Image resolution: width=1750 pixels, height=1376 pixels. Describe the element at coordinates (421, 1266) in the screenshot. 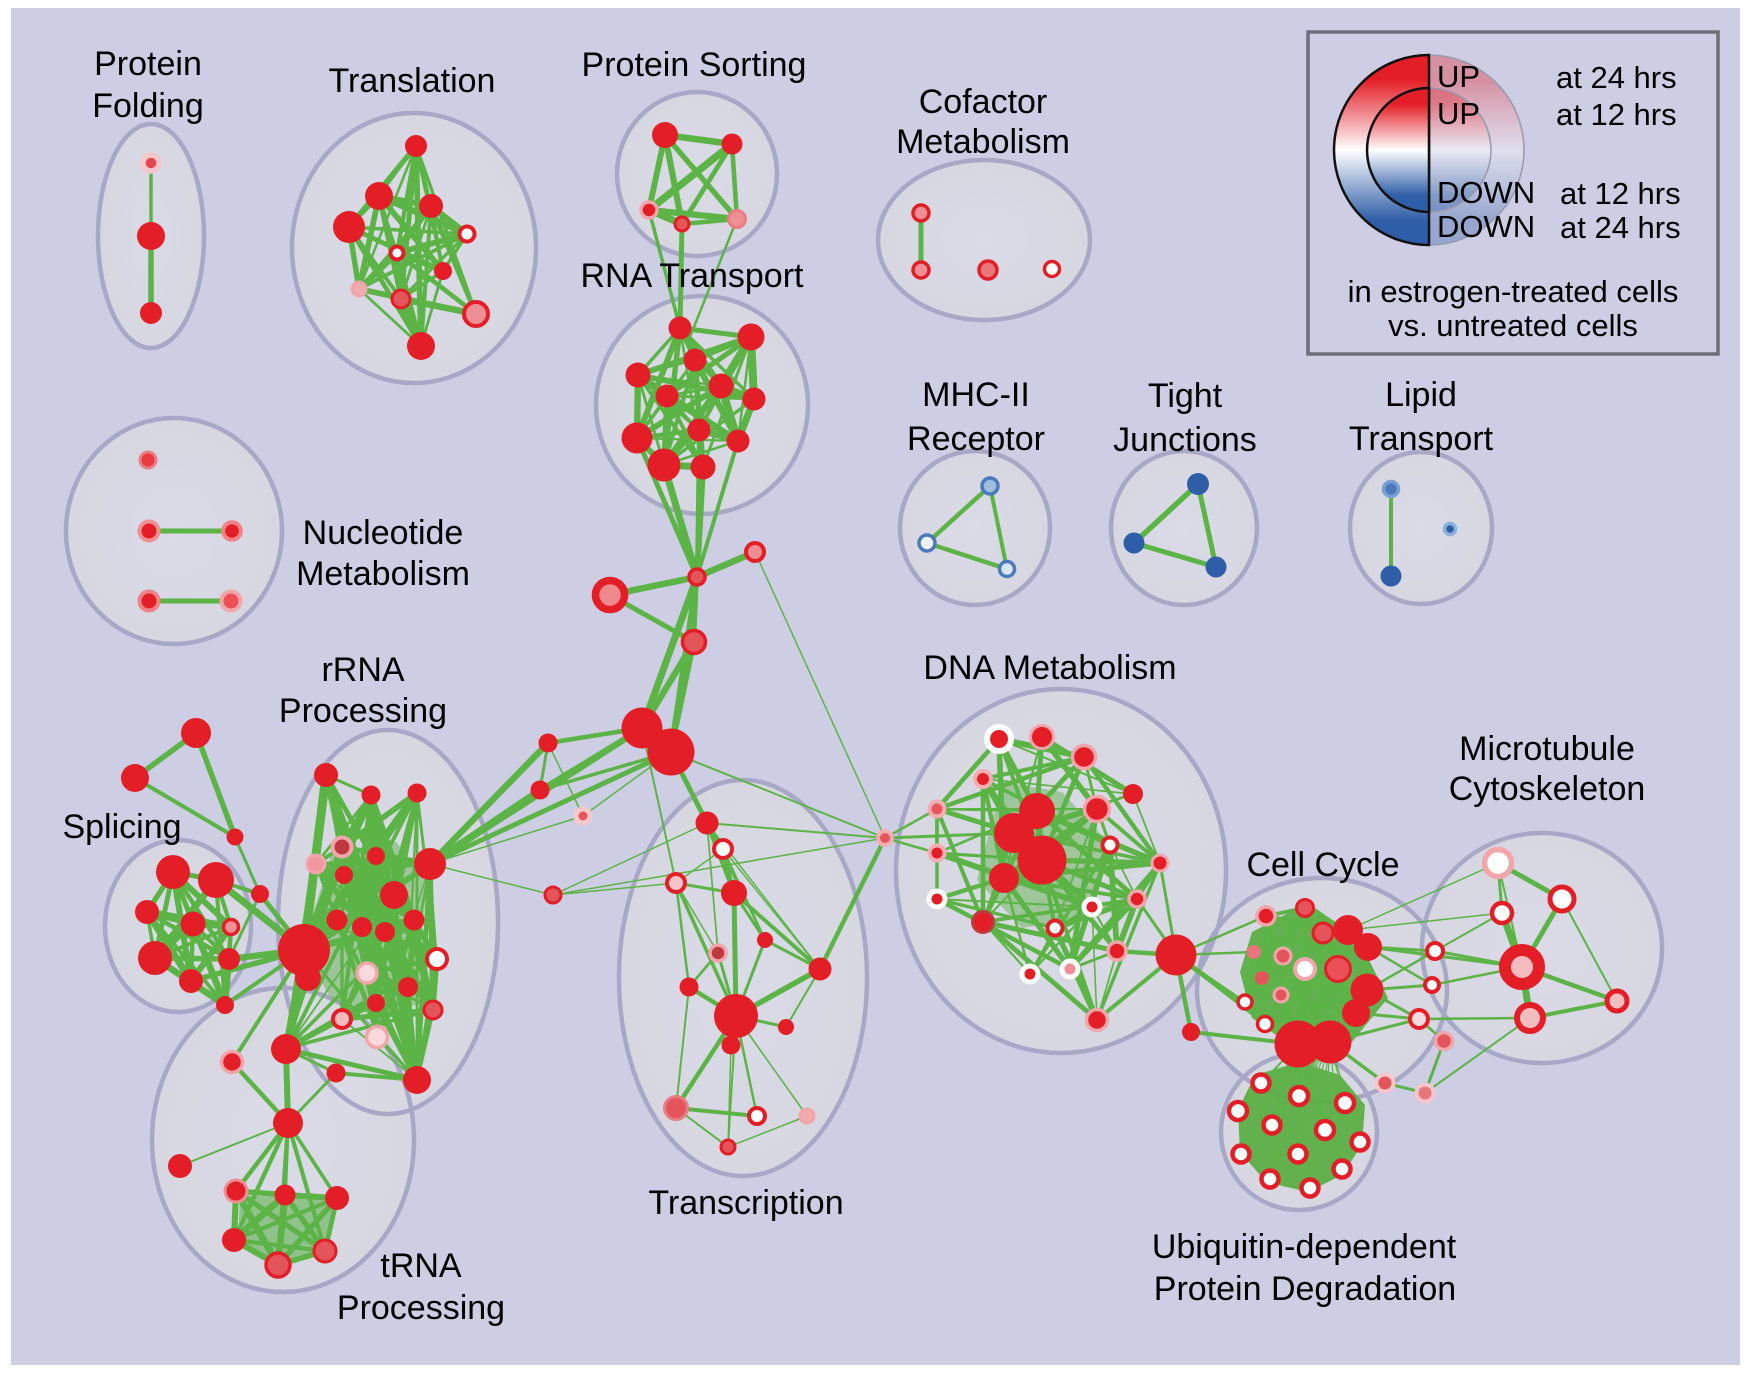

I see `svg-text: tRNA` at that location.